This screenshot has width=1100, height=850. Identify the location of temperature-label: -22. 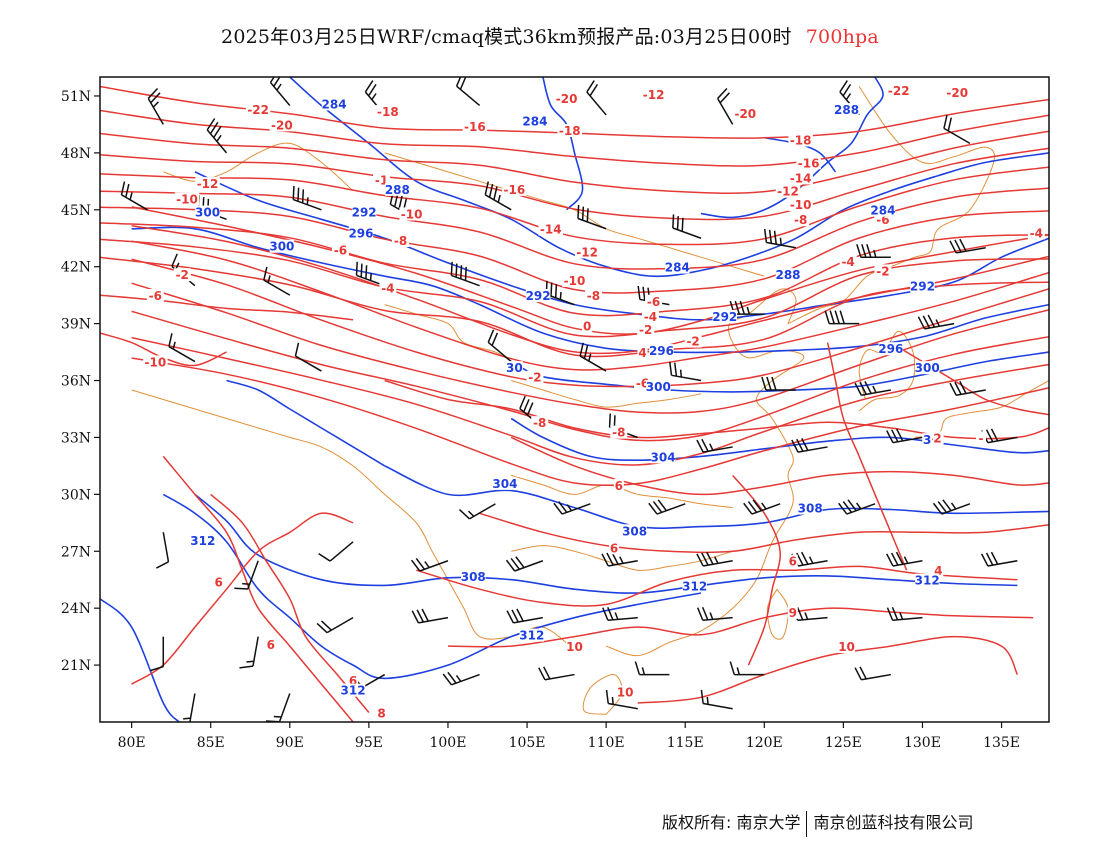
(258, 110).